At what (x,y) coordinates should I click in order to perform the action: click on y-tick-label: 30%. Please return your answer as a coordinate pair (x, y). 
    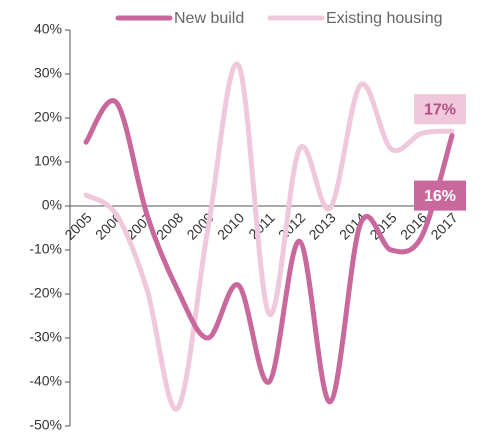
    Looking at the image, I should click on (48, 73).